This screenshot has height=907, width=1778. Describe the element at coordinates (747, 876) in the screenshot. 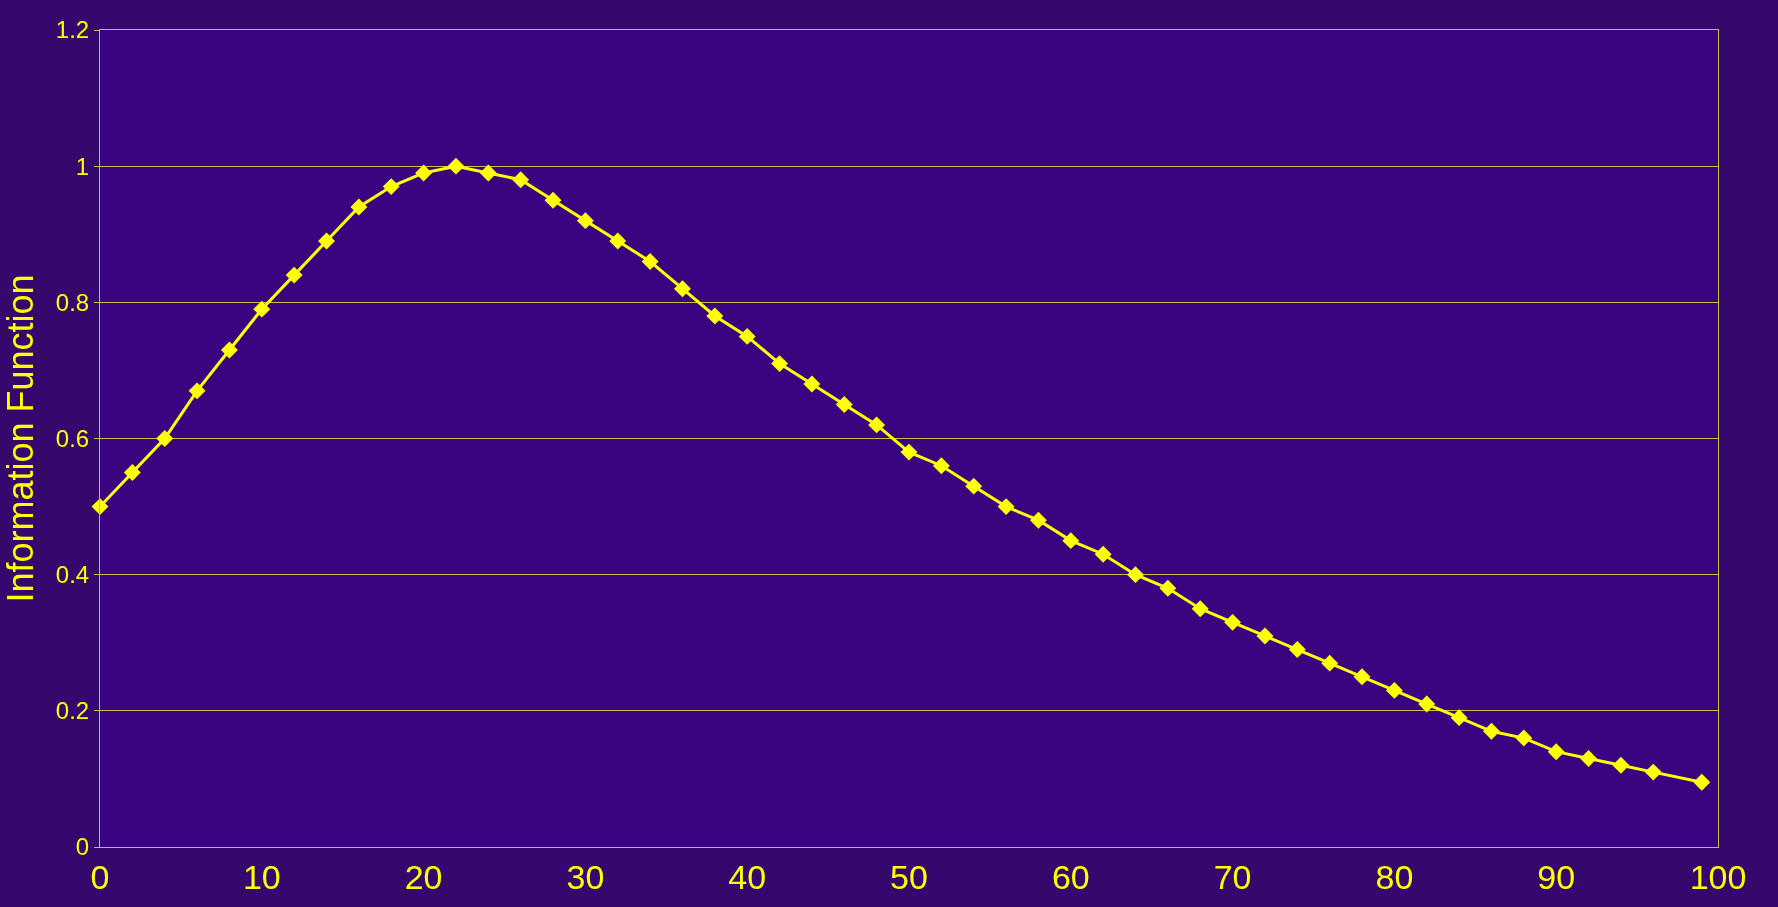

I see `x-tick-label: 40` at that location.